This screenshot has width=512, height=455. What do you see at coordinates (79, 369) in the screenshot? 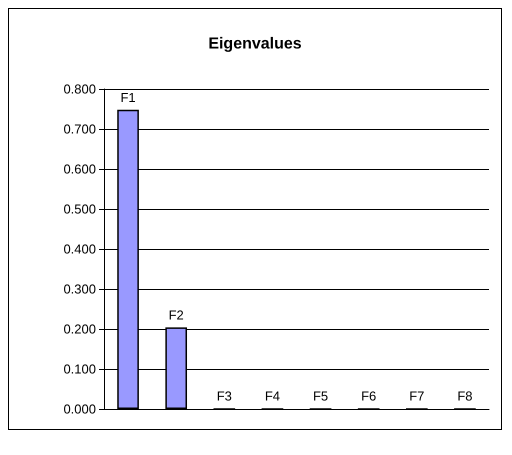
I see `y-tick-label: 0.100` at bounding box center [79, 369].